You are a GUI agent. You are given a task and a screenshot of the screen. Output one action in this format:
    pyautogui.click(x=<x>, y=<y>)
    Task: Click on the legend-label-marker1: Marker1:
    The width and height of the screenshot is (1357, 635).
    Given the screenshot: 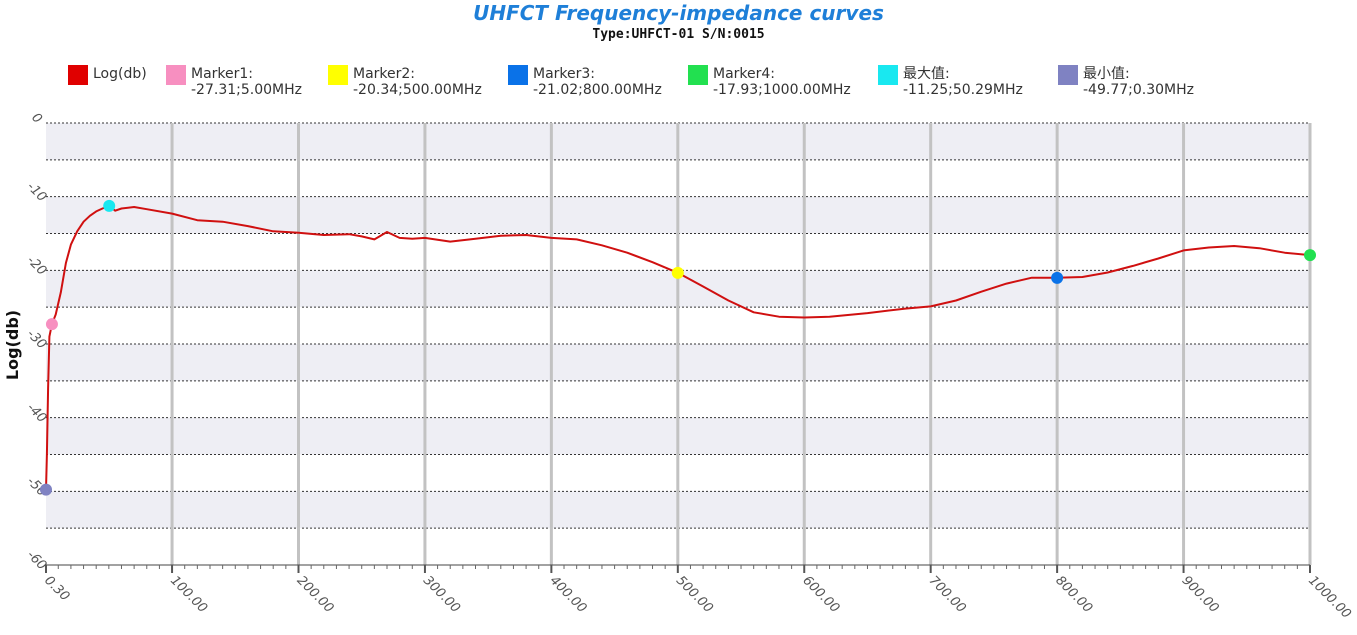 What is the action you would take?
    pyautogui.click(x=222, y=74)
    